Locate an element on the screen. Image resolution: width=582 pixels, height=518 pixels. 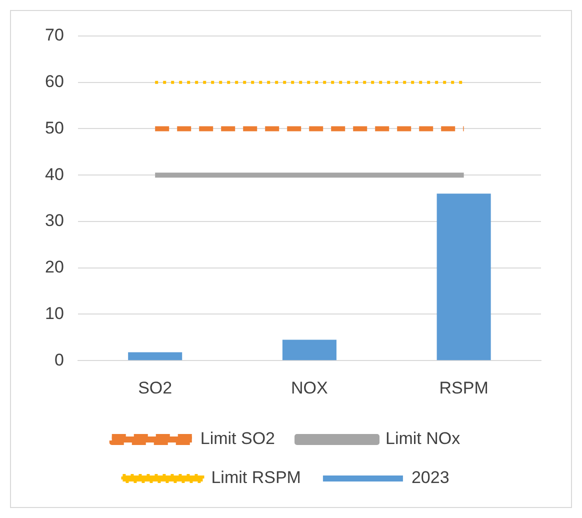
y-tick-label: 0 is located at coordinates (59, 360).